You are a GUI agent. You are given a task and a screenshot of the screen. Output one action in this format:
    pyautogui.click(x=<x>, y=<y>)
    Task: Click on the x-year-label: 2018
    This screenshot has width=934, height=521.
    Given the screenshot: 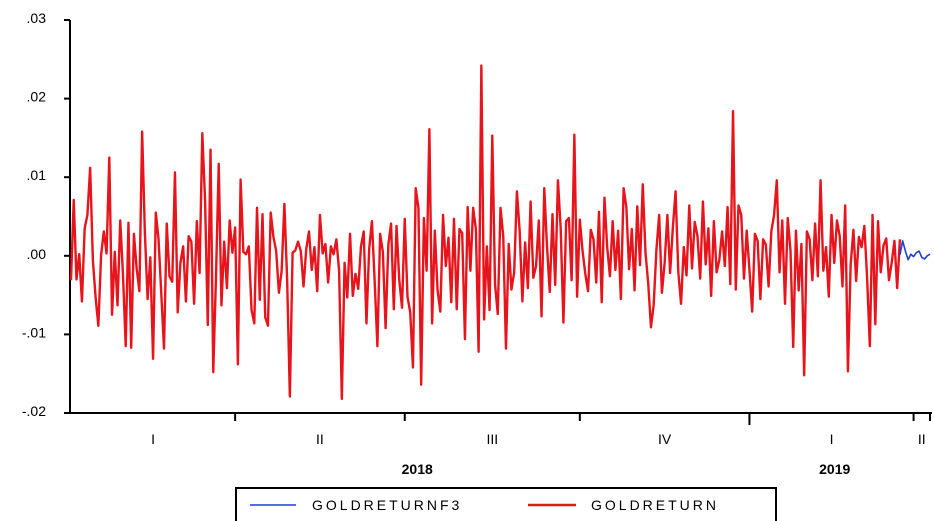 What is the action you would take?
    pyautogui.click(x=417, y=469)
    